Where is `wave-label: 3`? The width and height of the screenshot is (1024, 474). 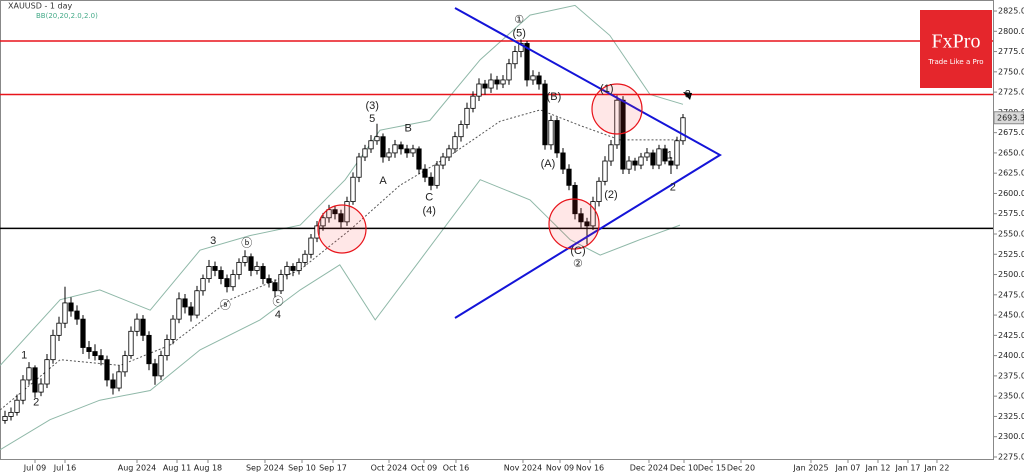 wave-label: 3 is located at coordinates (688, 94).